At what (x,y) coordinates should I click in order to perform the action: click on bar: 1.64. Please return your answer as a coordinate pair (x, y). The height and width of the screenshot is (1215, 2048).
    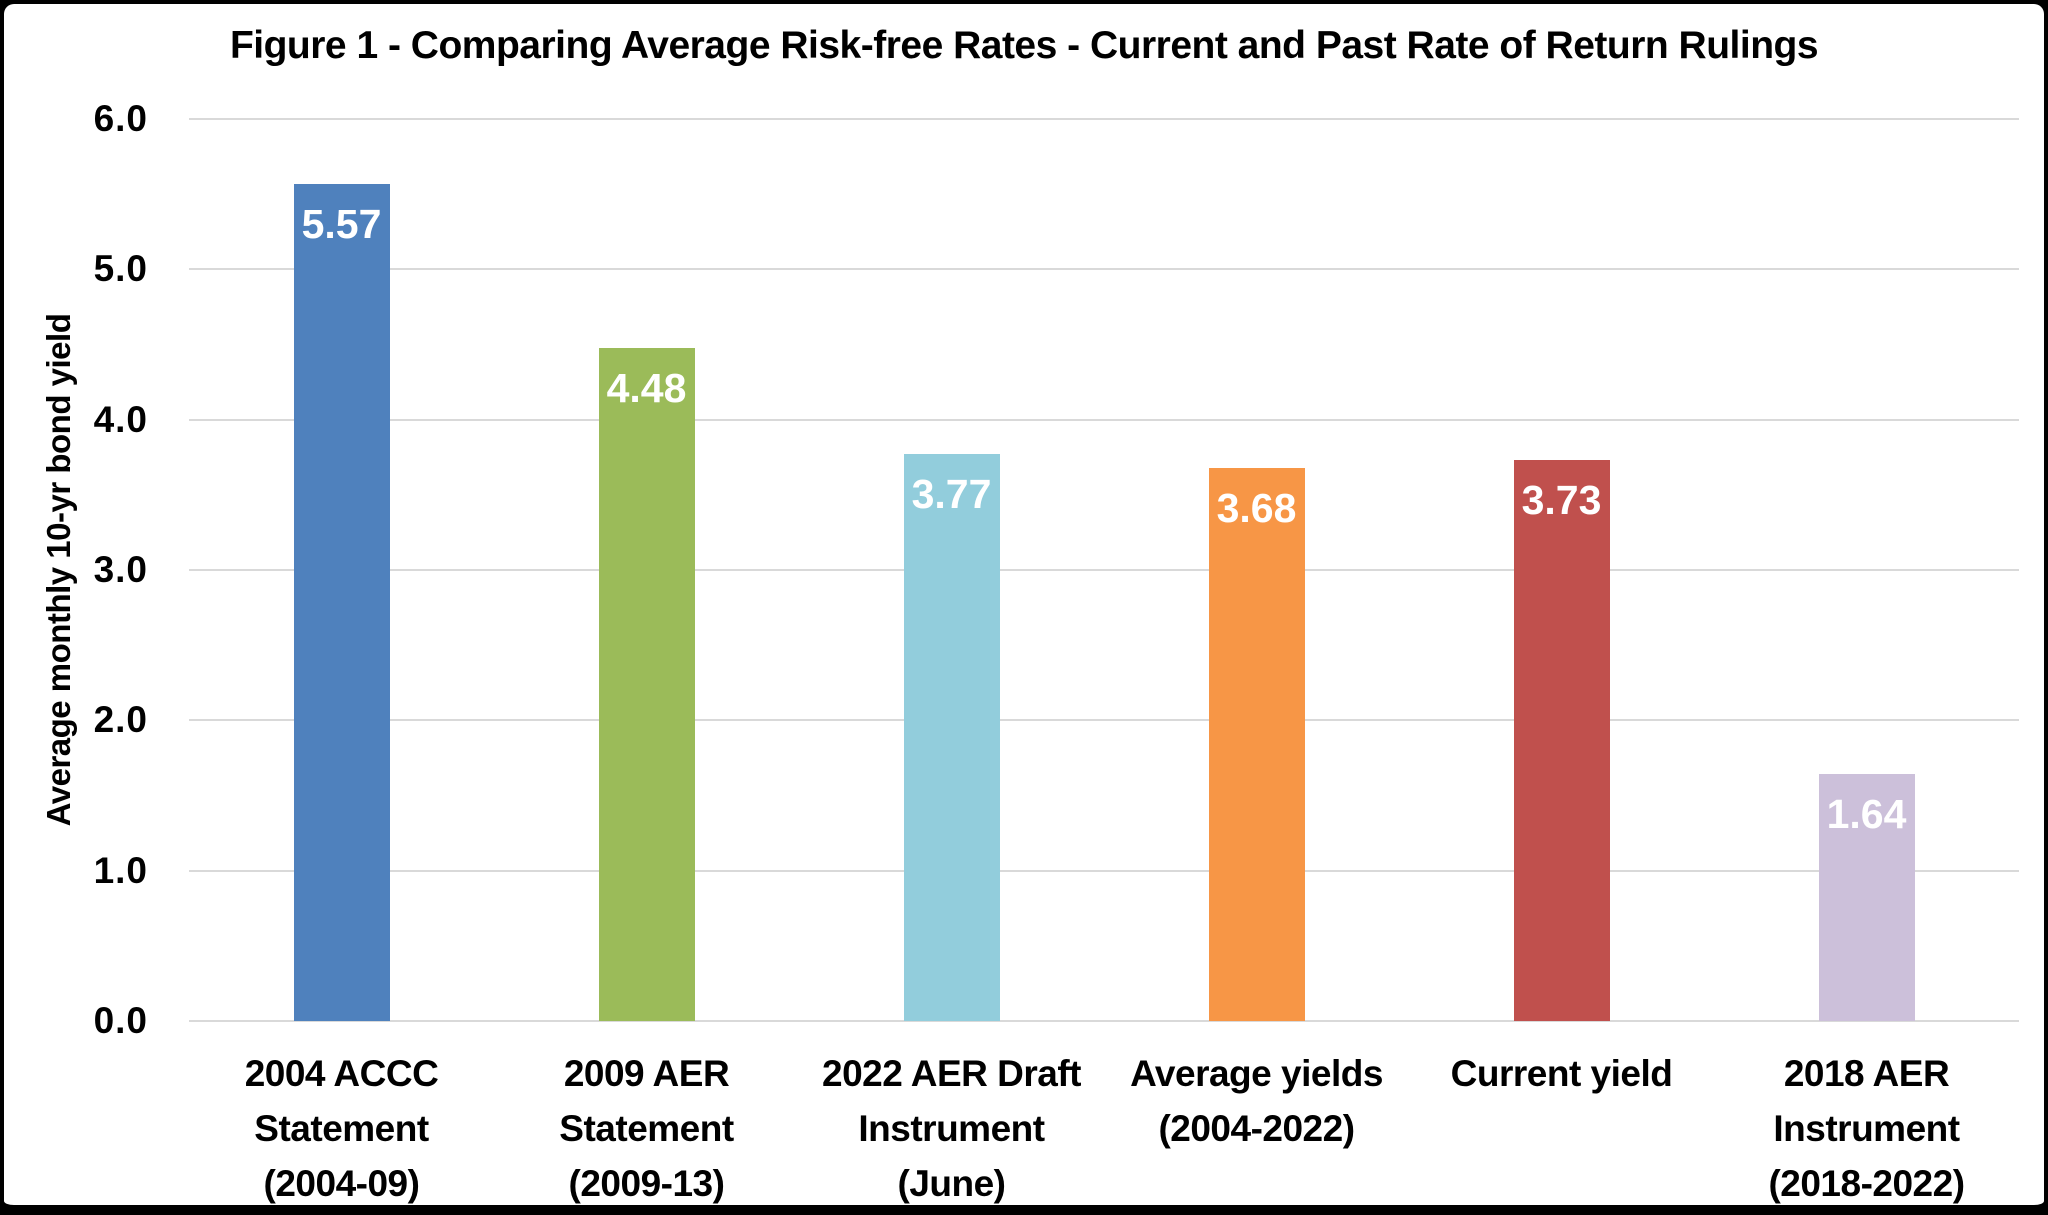
    Looking at the image, I should click on (1866, 897).